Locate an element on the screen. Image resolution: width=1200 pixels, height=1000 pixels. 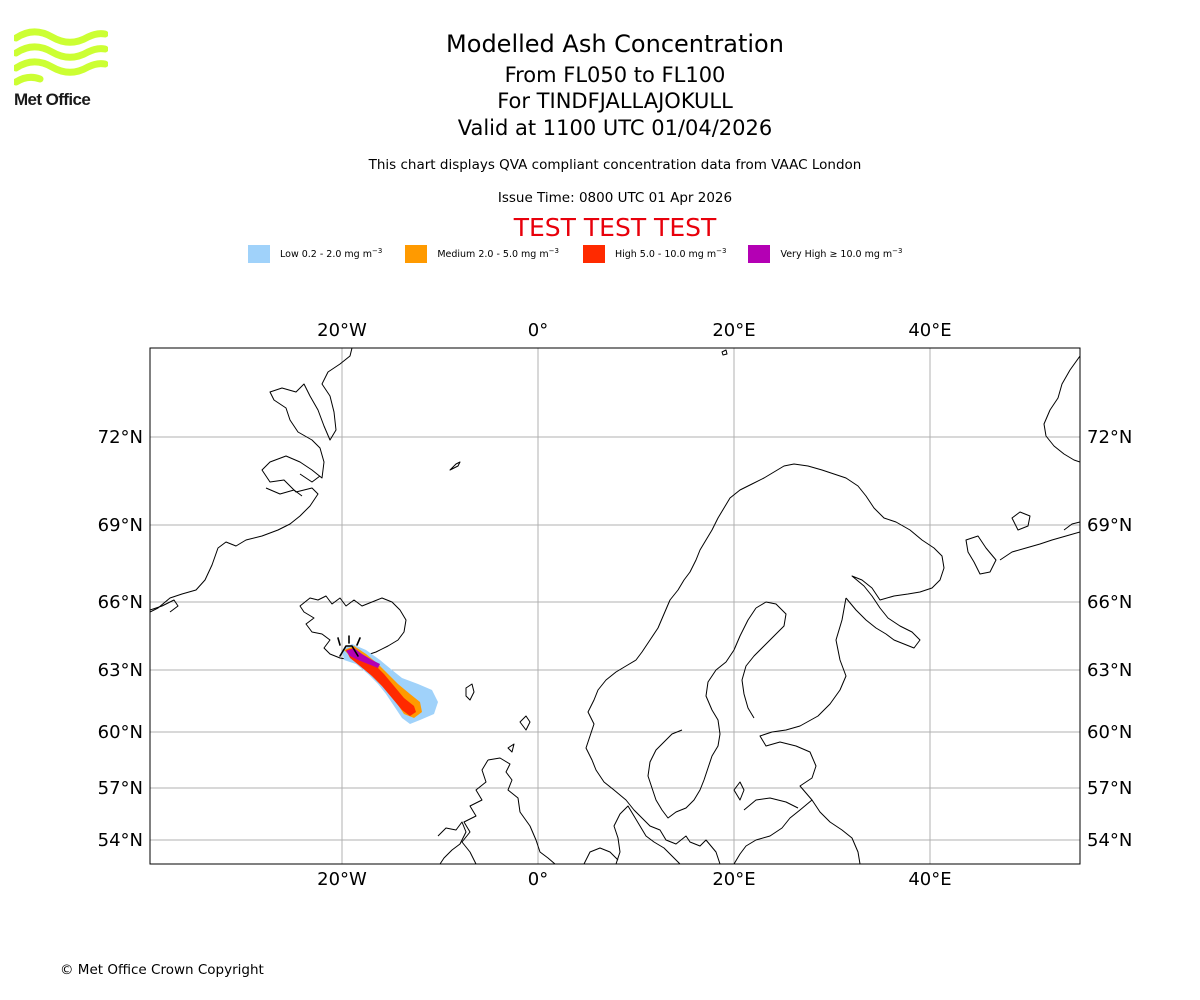
lat-tick-right-69n: 69°N is located at coordinates (1109, 525).